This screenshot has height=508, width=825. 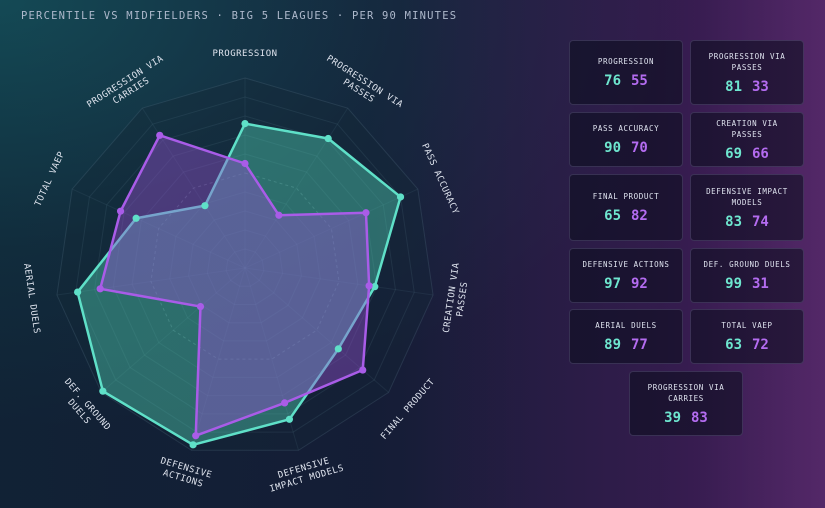 What do you see at coordinates (50, 179) in the screenshot?
I see `radar-axis-label: TOTAL VAEP` at bounding box center [50, 179].